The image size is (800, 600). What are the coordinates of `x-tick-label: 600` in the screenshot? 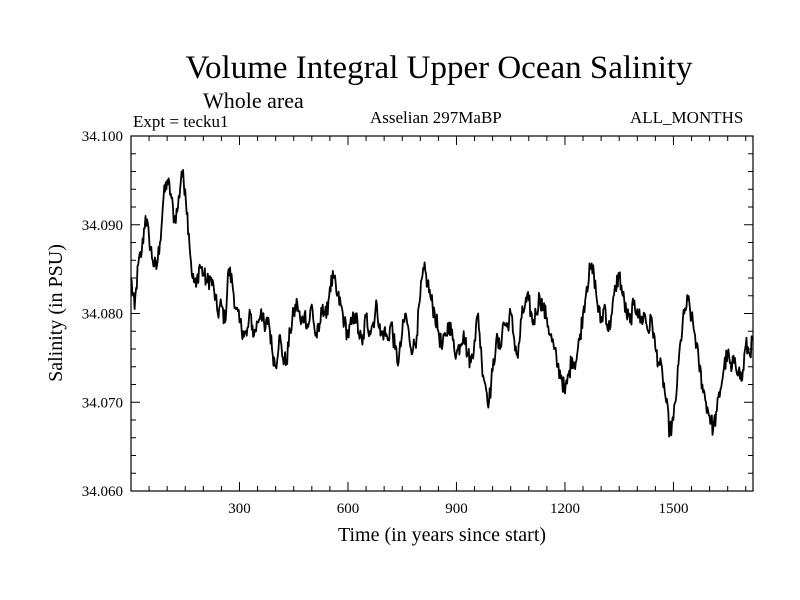 It's located at (348, 509).